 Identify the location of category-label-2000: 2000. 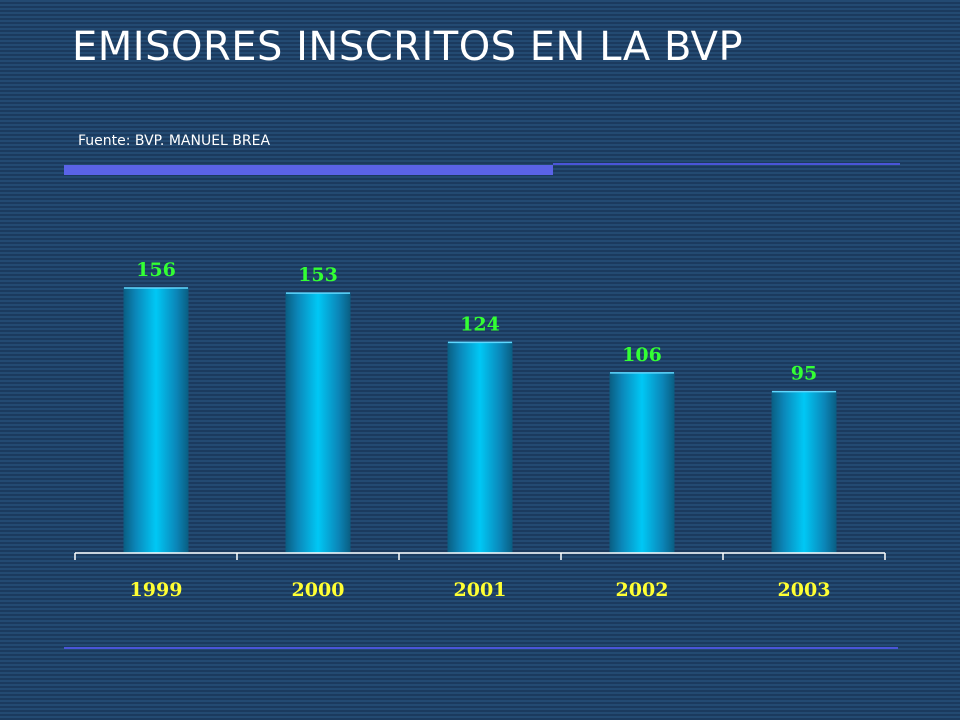
(318, 590).